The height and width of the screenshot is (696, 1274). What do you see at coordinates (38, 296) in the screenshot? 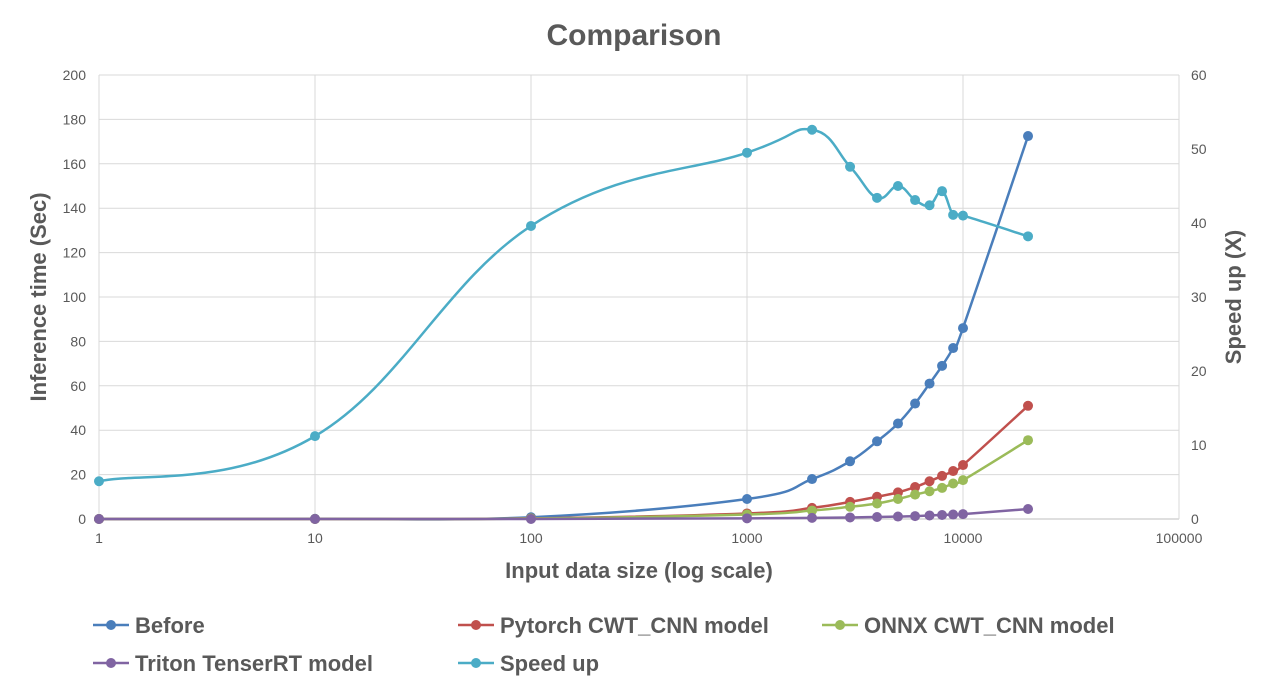
I see `y-axis-label: Inference time (Sec)` at bounding box center [38, 296].